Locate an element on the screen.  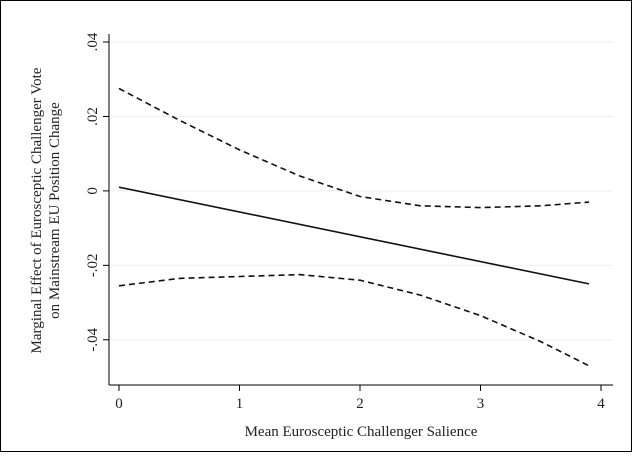
y-tick-label-4: .04 is located at coordinates (93, 41).